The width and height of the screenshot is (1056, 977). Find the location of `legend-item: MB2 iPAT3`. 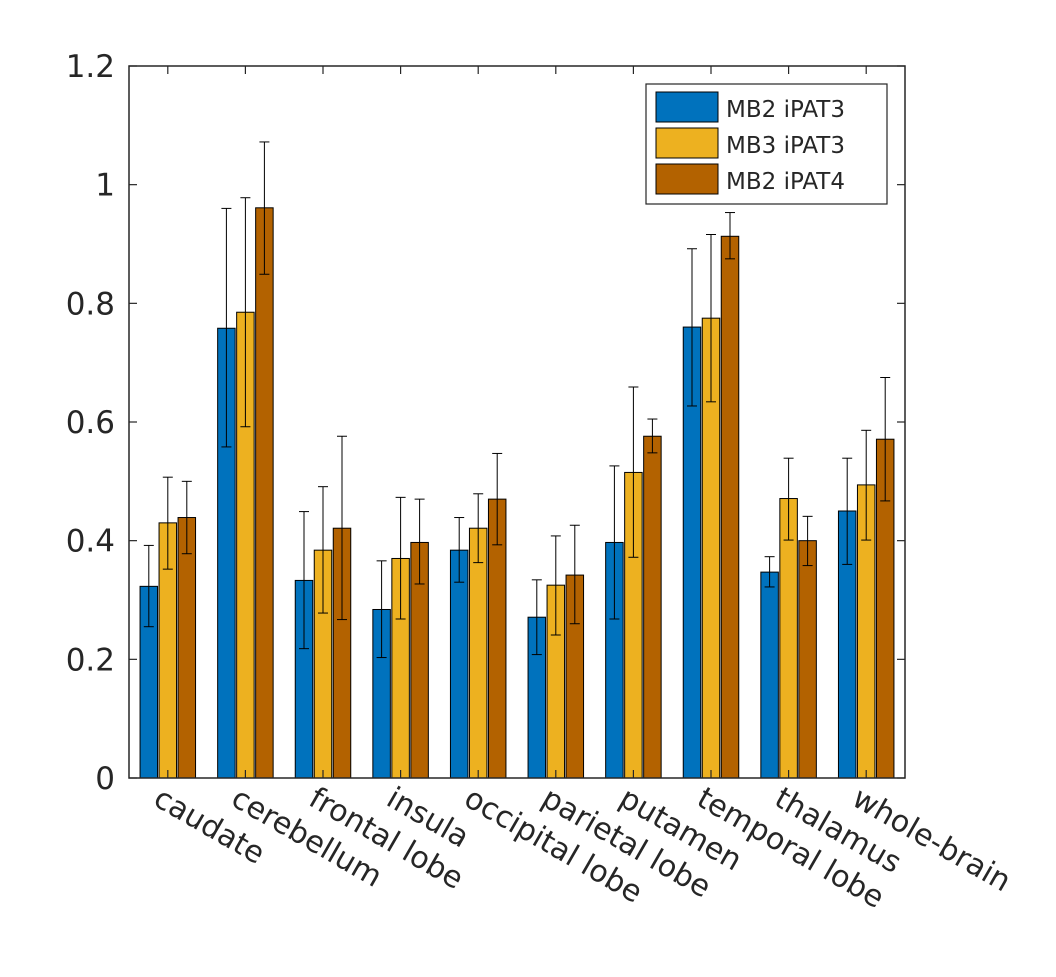

legend-item: MB2 iPAT3 is located at coordinates (750, 107).